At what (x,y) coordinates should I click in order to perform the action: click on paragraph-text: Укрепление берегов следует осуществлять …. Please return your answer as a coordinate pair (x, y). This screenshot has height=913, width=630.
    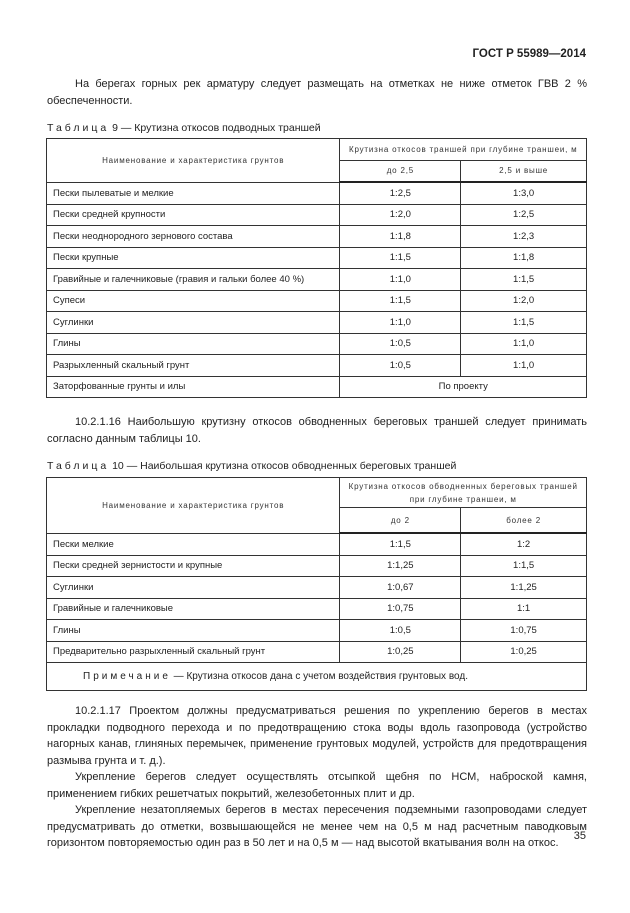
    Looking at the image, I should click on (317, 785).